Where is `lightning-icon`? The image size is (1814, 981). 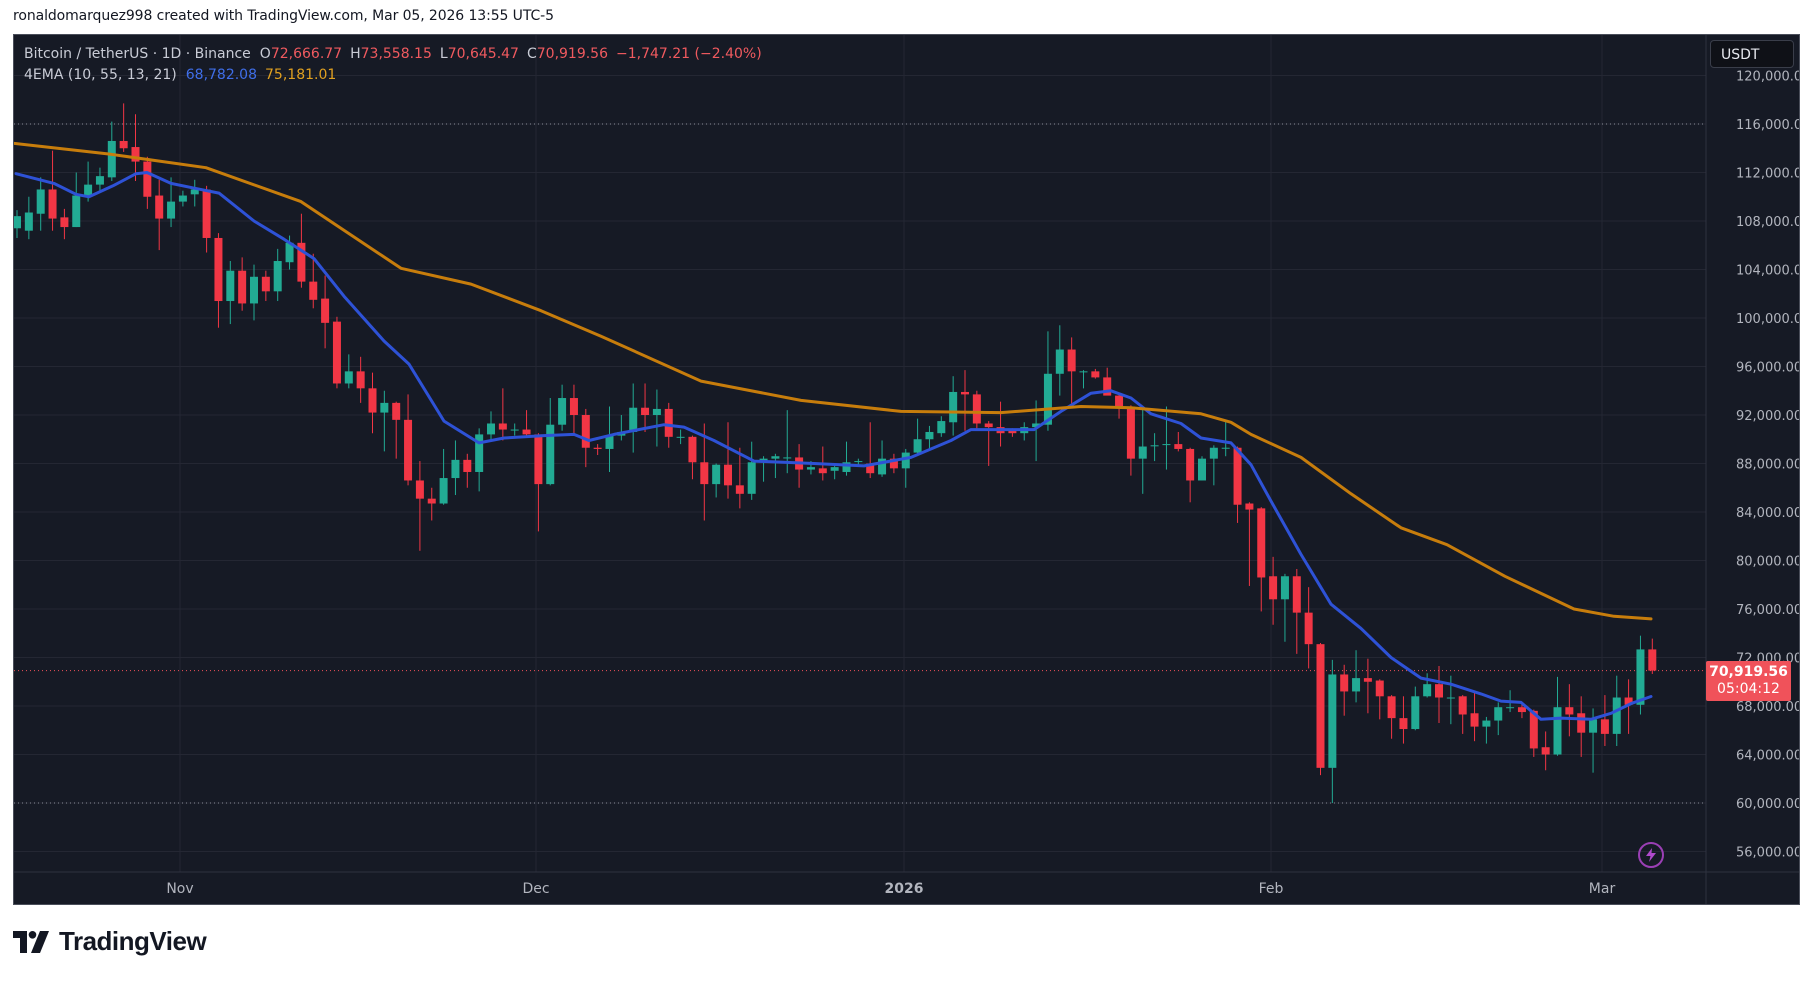
lightning-icon is located at coordinates (1651, 855).